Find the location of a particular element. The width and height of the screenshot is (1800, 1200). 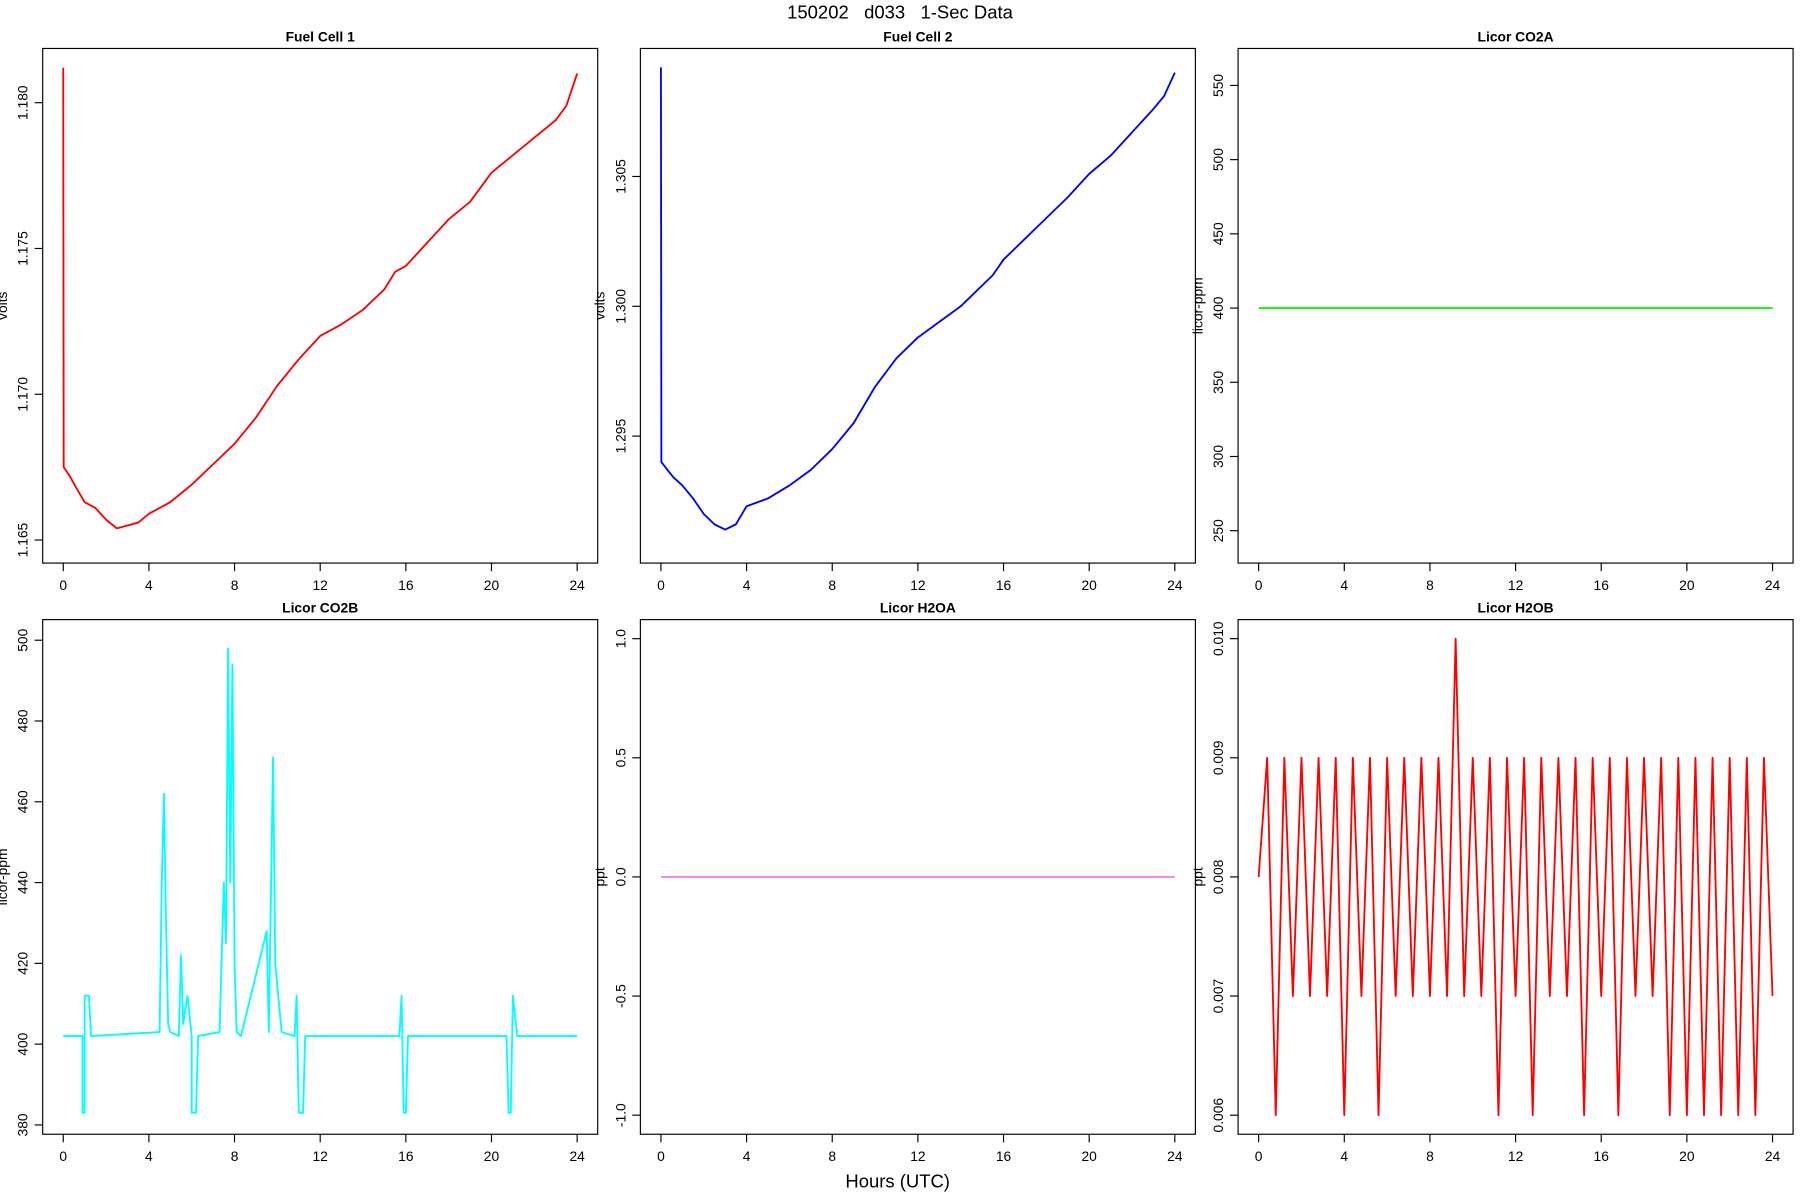

y-tick-label: 450 is located at coordinates (1218, 233).